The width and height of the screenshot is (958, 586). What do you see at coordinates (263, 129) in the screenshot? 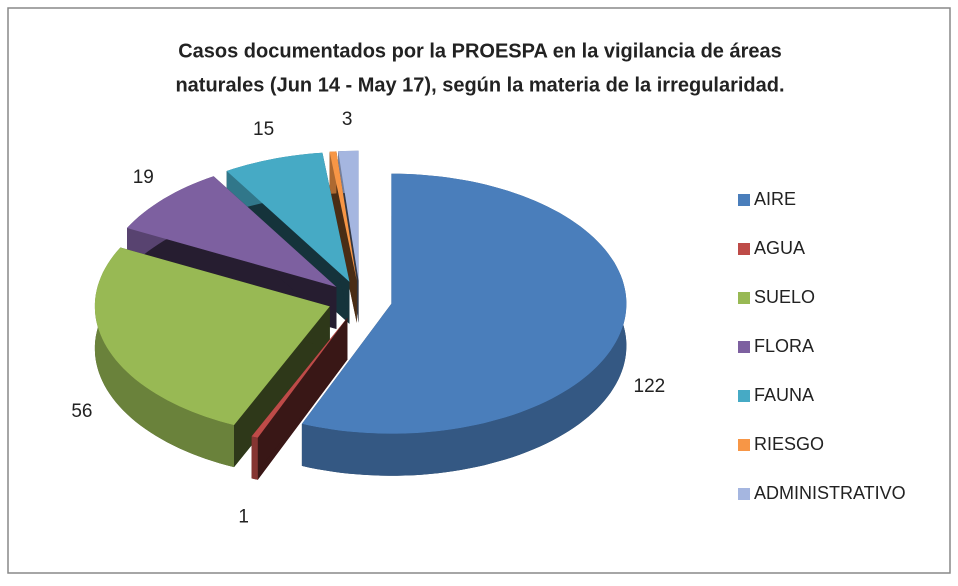
I see `data-label: 15` at bounding box center [263, 129].